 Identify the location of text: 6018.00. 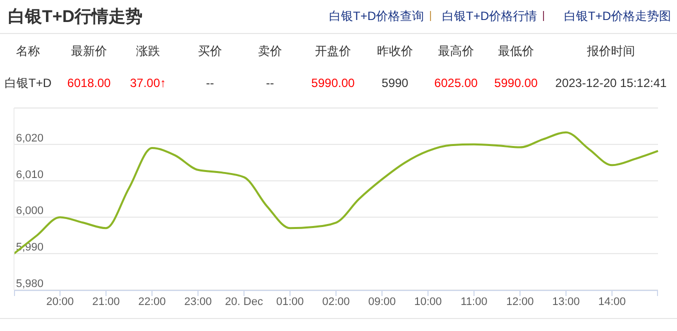
(89, 83).